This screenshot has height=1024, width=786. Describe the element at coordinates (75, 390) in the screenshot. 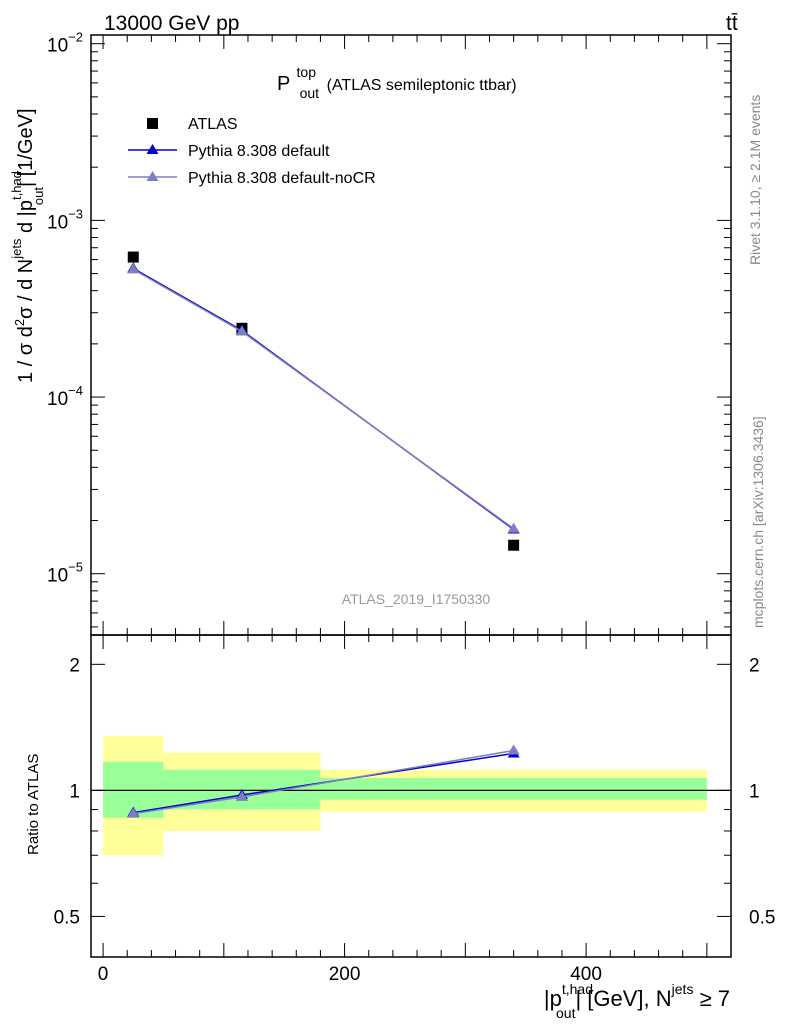

I see `main-y-tick-label-exp: −4` at that location.